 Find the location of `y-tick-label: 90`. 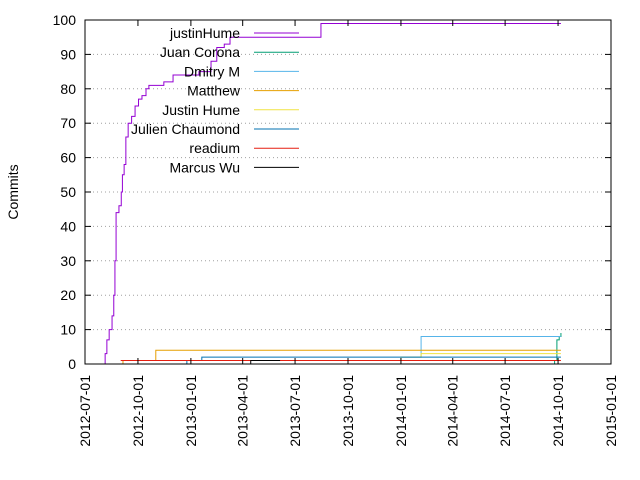

y-tick-label: 90 is located at coordinates (68, 54).